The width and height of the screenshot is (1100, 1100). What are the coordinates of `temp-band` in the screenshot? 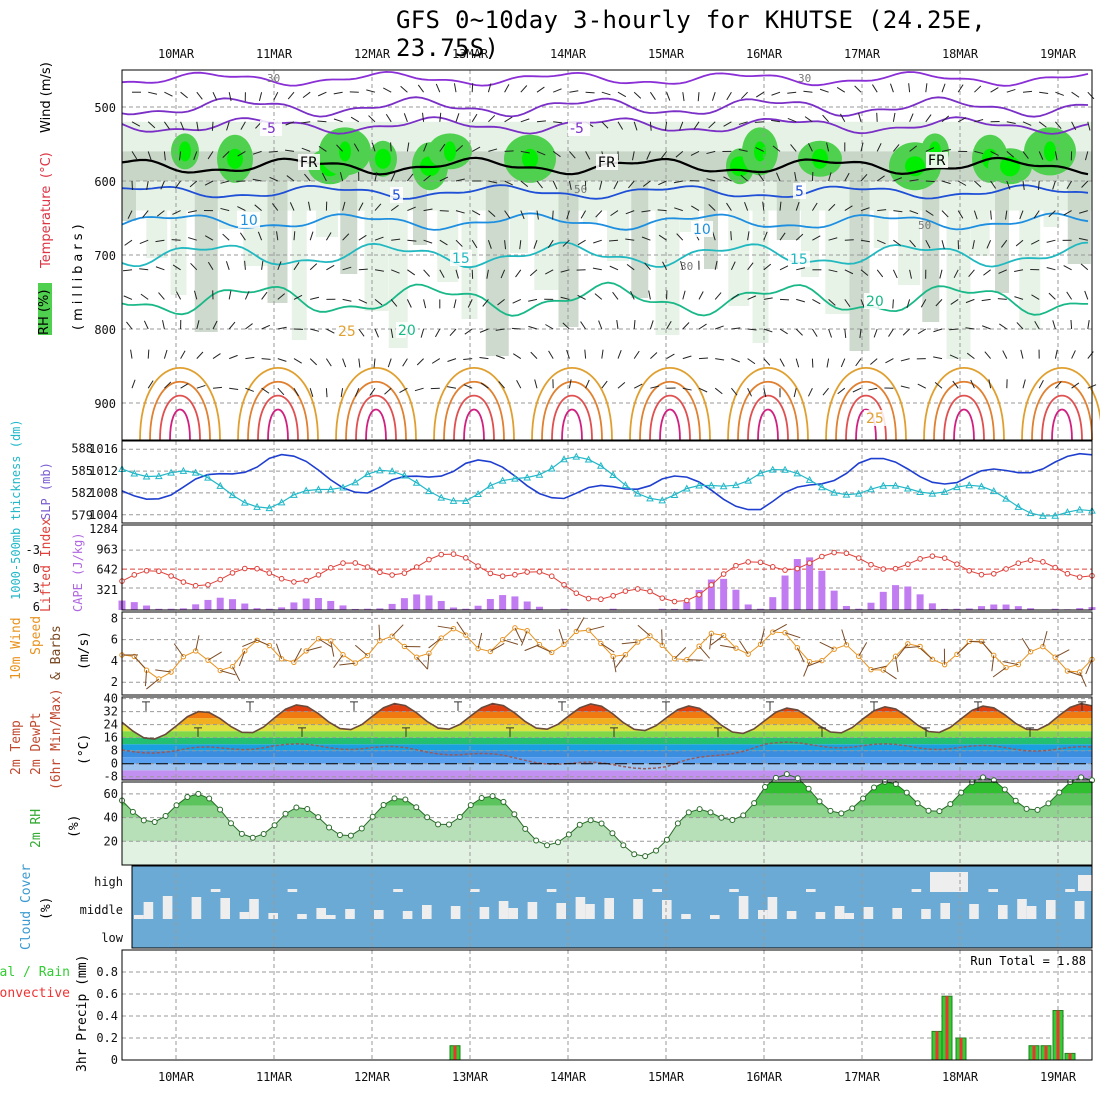 It's located at (607, 715).